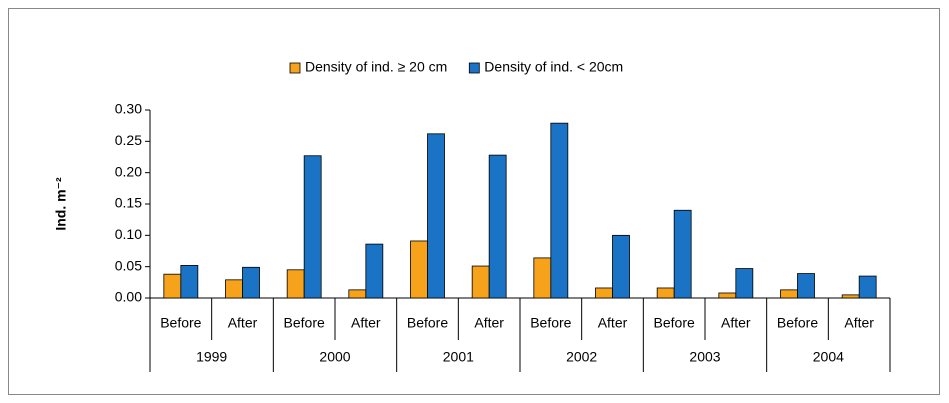 The image size is (949, 403). Describe the element at coordinates (128, 109) in the screenshot. I see `y-tick-label: 0.30` at that location.